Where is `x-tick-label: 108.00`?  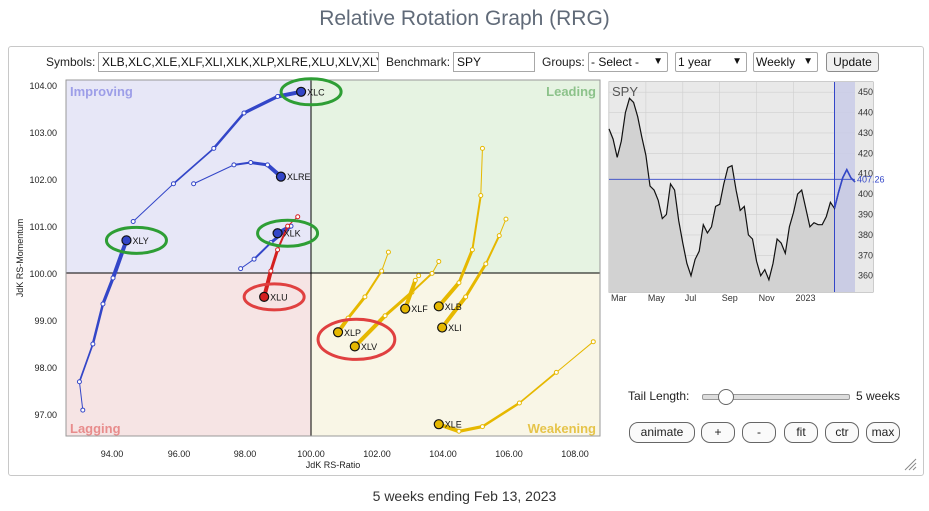
x-tick-label: 108.00 is located at coordinates (575, 454).